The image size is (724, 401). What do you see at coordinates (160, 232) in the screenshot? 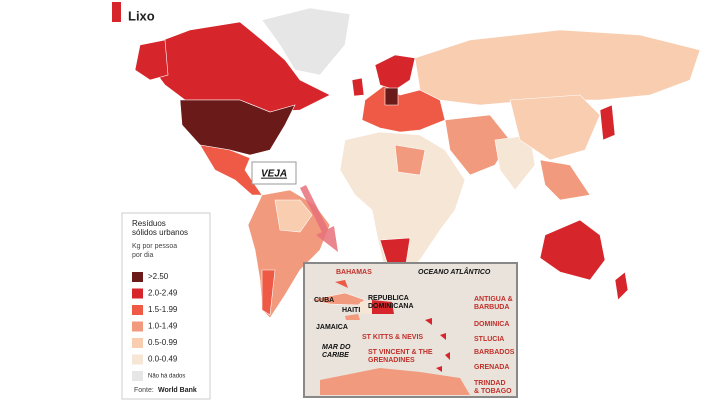
I see `legend-title: sólidos urbanos` at bounding box center [160, 232].